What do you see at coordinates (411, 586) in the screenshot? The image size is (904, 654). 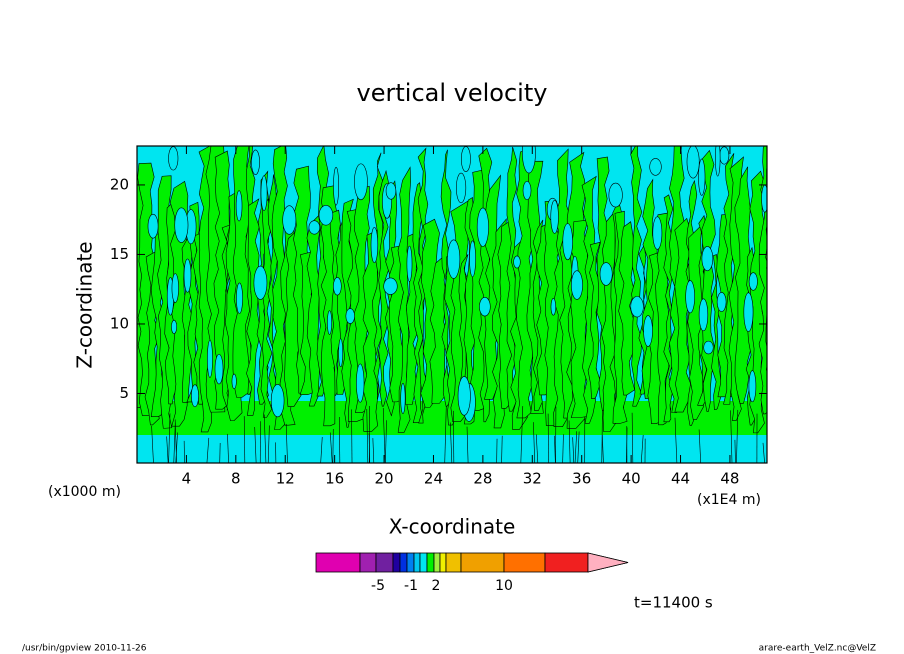 I see `colorbar-label: -1` at bounding box center [411, 586].